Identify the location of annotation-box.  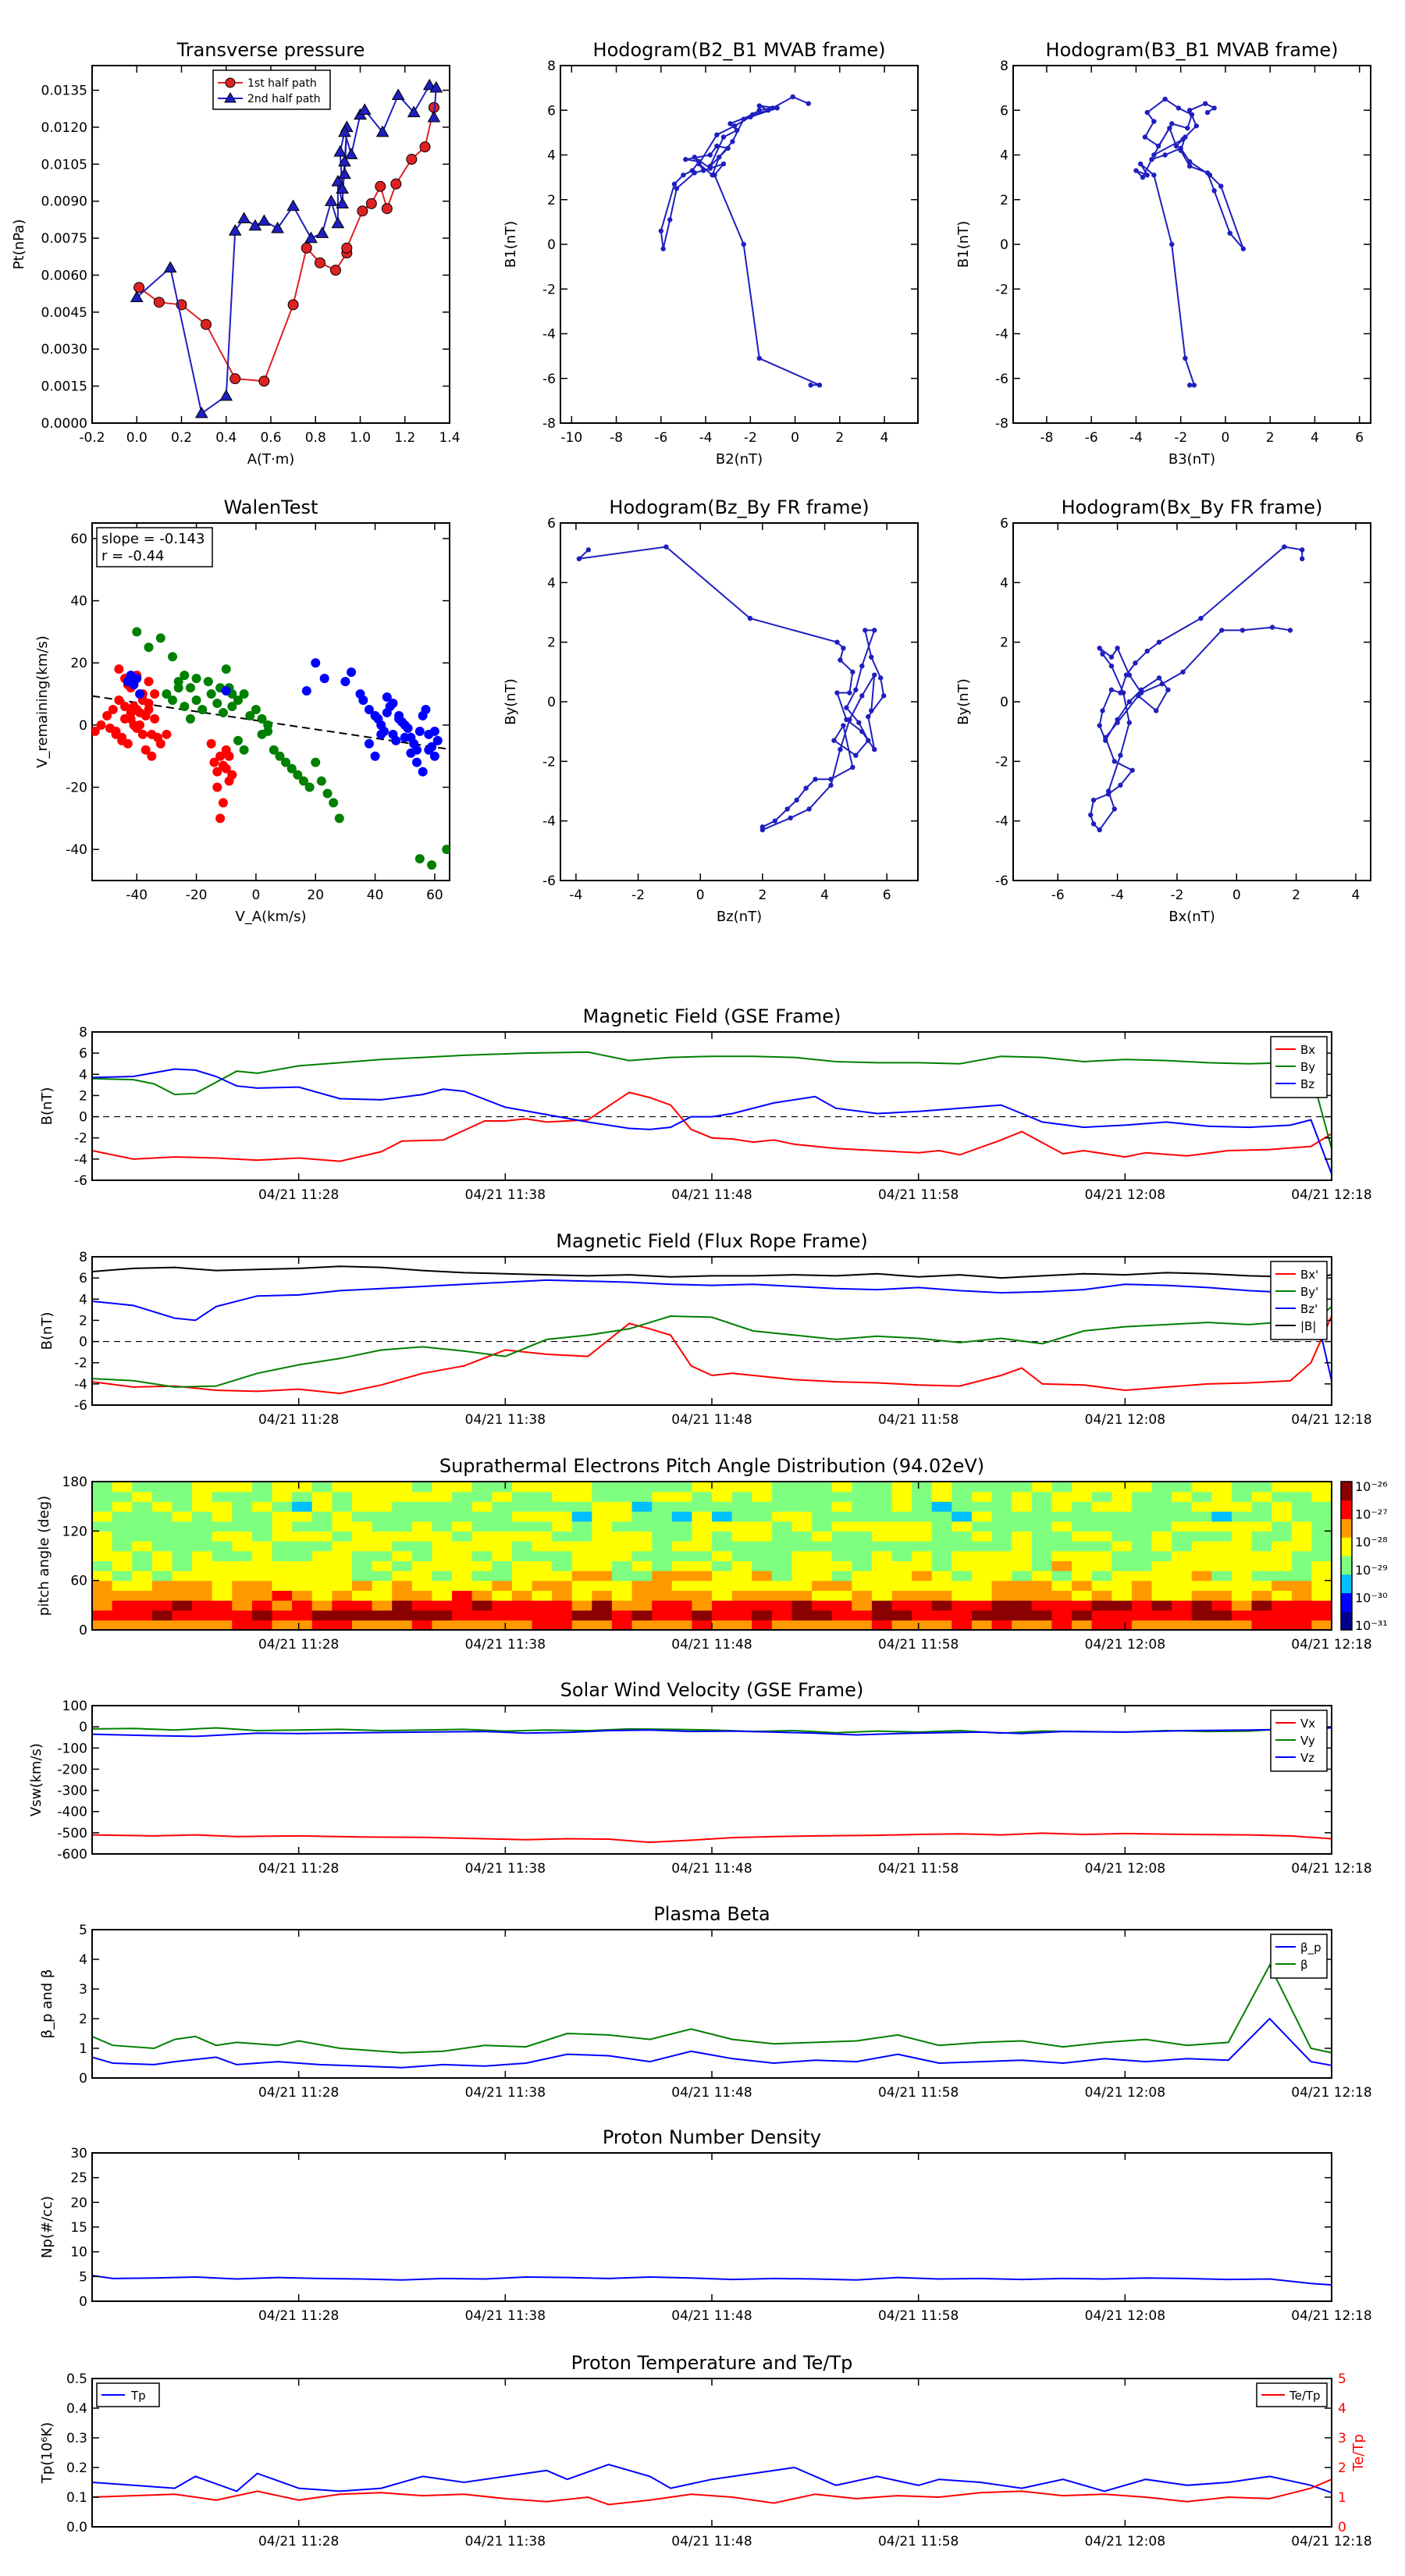
(154, 547).